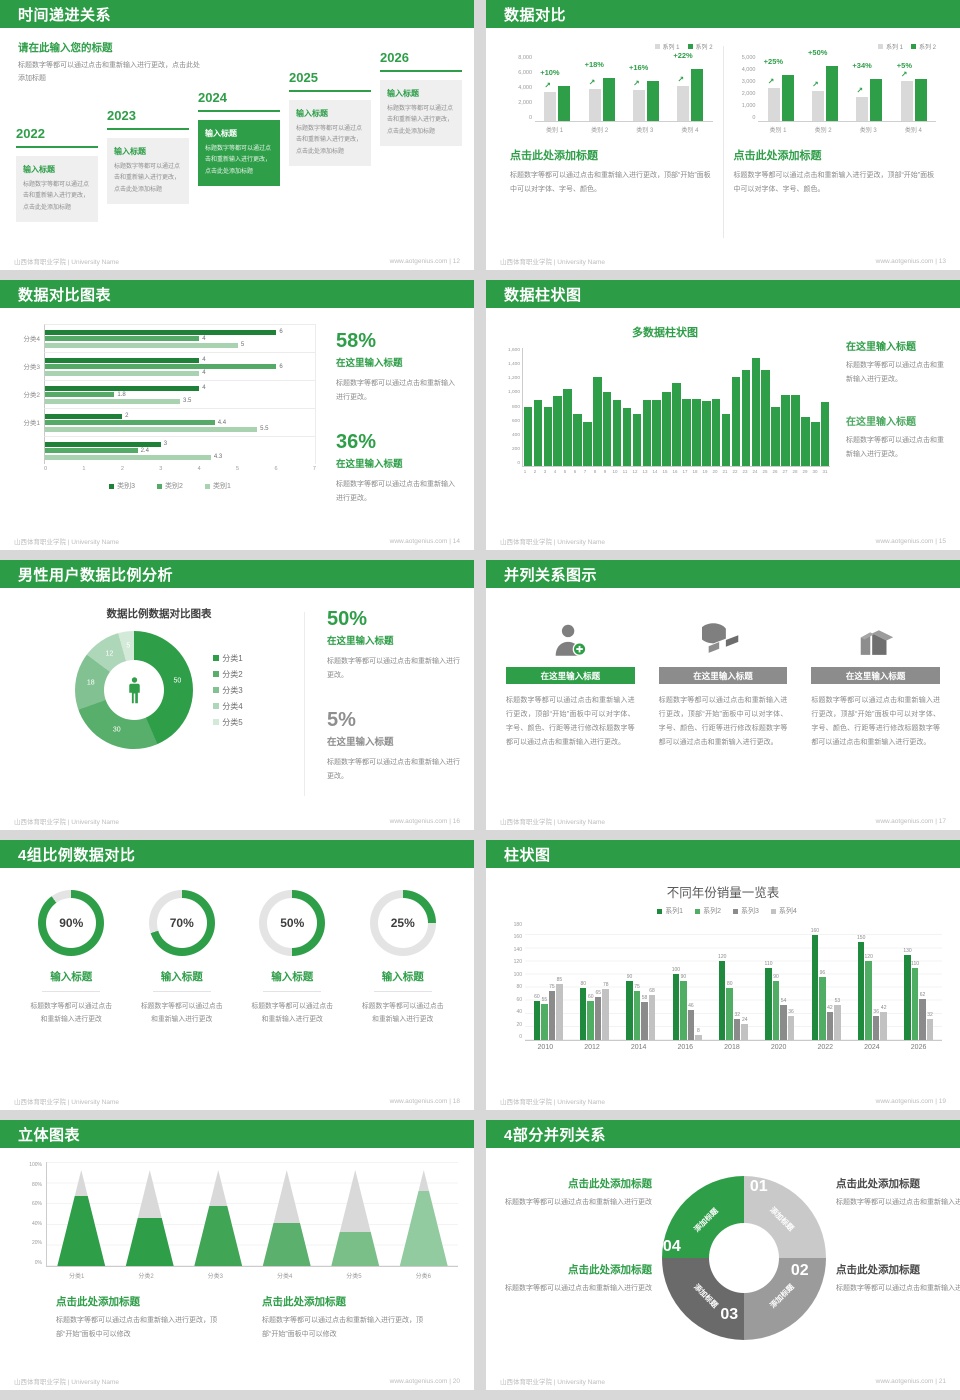 Image resolution: width=960 pixels, height=1400 pixels. What do you see at coordinates (292, 1013) in the screenshot?
I see `ring-body: 标题数字等都可以通过点击和重新输入进行更改` at bounding box center [292, 1013].